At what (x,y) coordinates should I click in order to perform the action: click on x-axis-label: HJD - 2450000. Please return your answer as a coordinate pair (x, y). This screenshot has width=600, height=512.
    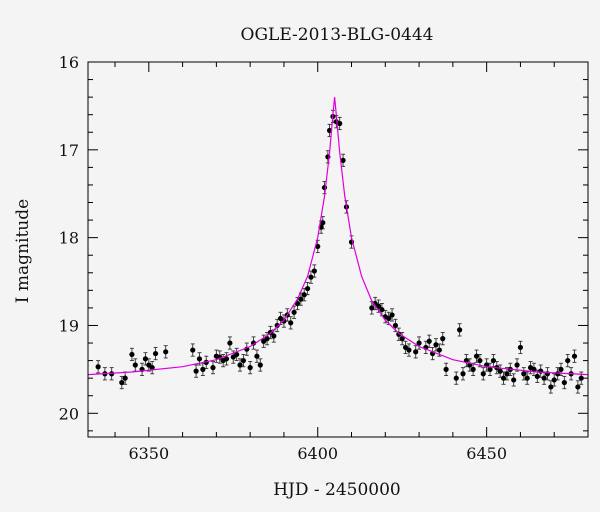
    Looking at the image, I should click on (337, 490).